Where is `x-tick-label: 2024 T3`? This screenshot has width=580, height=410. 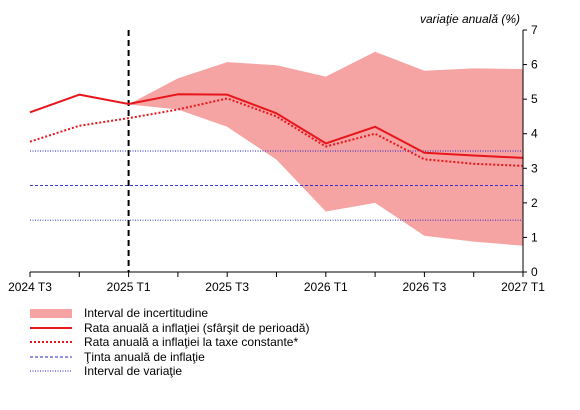
x-tick-label: 2024 T3 is located at coordinates (30, 287).